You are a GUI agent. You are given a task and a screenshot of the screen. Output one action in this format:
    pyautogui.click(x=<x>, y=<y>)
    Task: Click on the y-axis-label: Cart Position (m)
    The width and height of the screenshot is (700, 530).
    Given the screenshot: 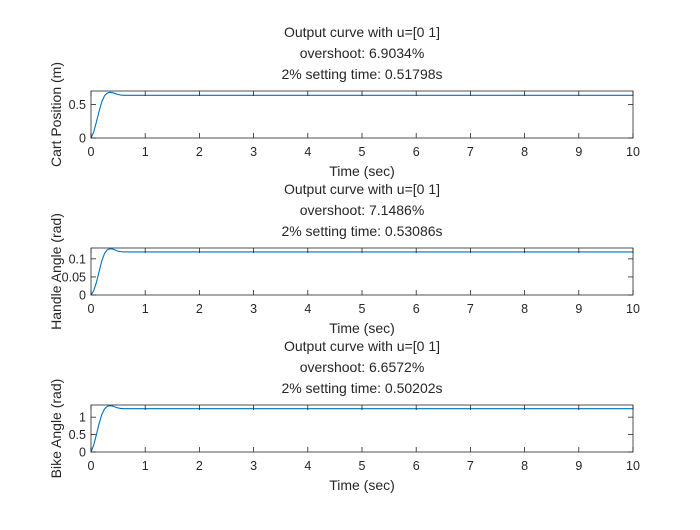 What is the action you would take?
    pyautogui.click(x=56, y=114)
    